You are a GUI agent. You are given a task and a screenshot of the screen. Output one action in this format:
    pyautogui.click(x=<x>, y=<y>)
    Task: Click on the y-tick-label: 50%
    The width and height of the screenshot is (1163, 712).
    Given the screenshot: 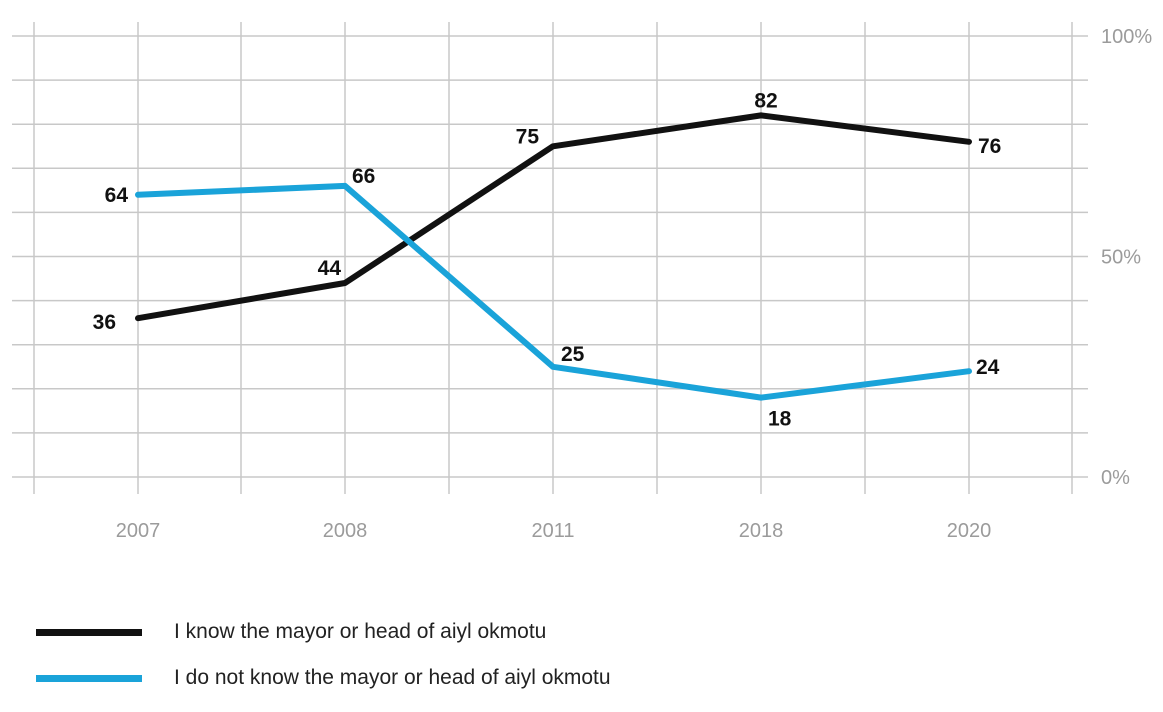 What is the action you would take?
    pyautogui.click(x=1121, y=258)
    